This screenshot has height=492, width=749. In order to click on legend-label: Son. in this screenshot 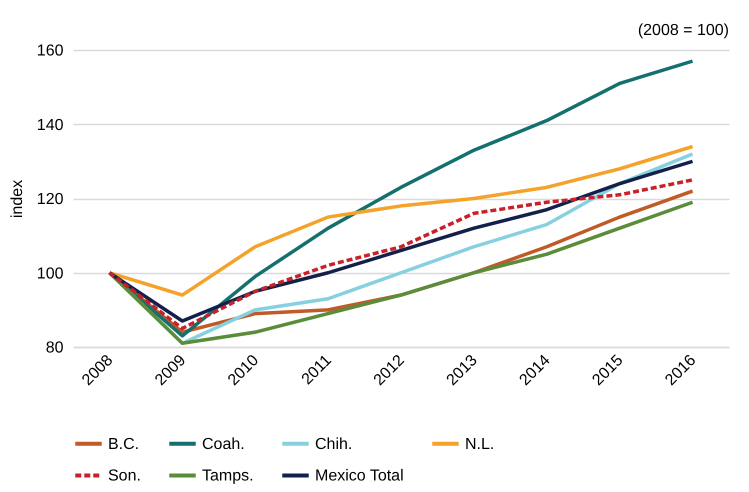, I will do `click(124, 476)`.